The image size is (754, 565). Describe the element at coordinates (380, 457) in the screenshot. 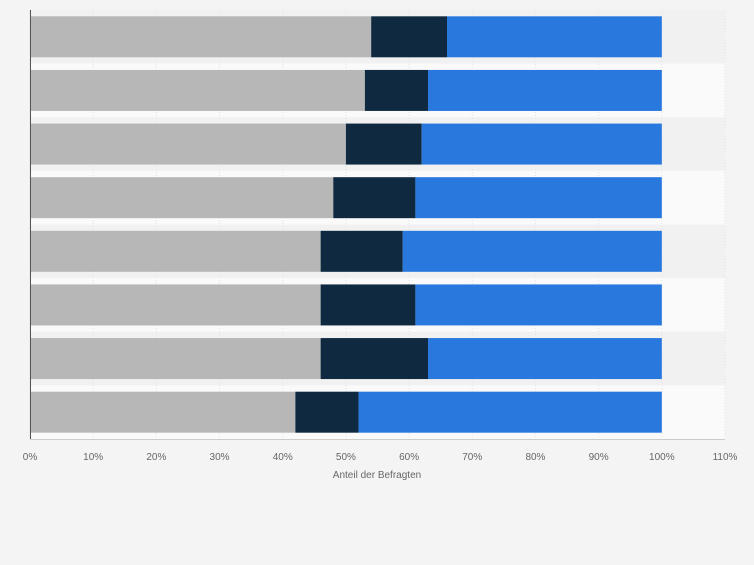

I see `x-tick-labels: 0% 10% 20% 30% 40% 50% 60% 70% 80% 90% 100% 110%` at that location.